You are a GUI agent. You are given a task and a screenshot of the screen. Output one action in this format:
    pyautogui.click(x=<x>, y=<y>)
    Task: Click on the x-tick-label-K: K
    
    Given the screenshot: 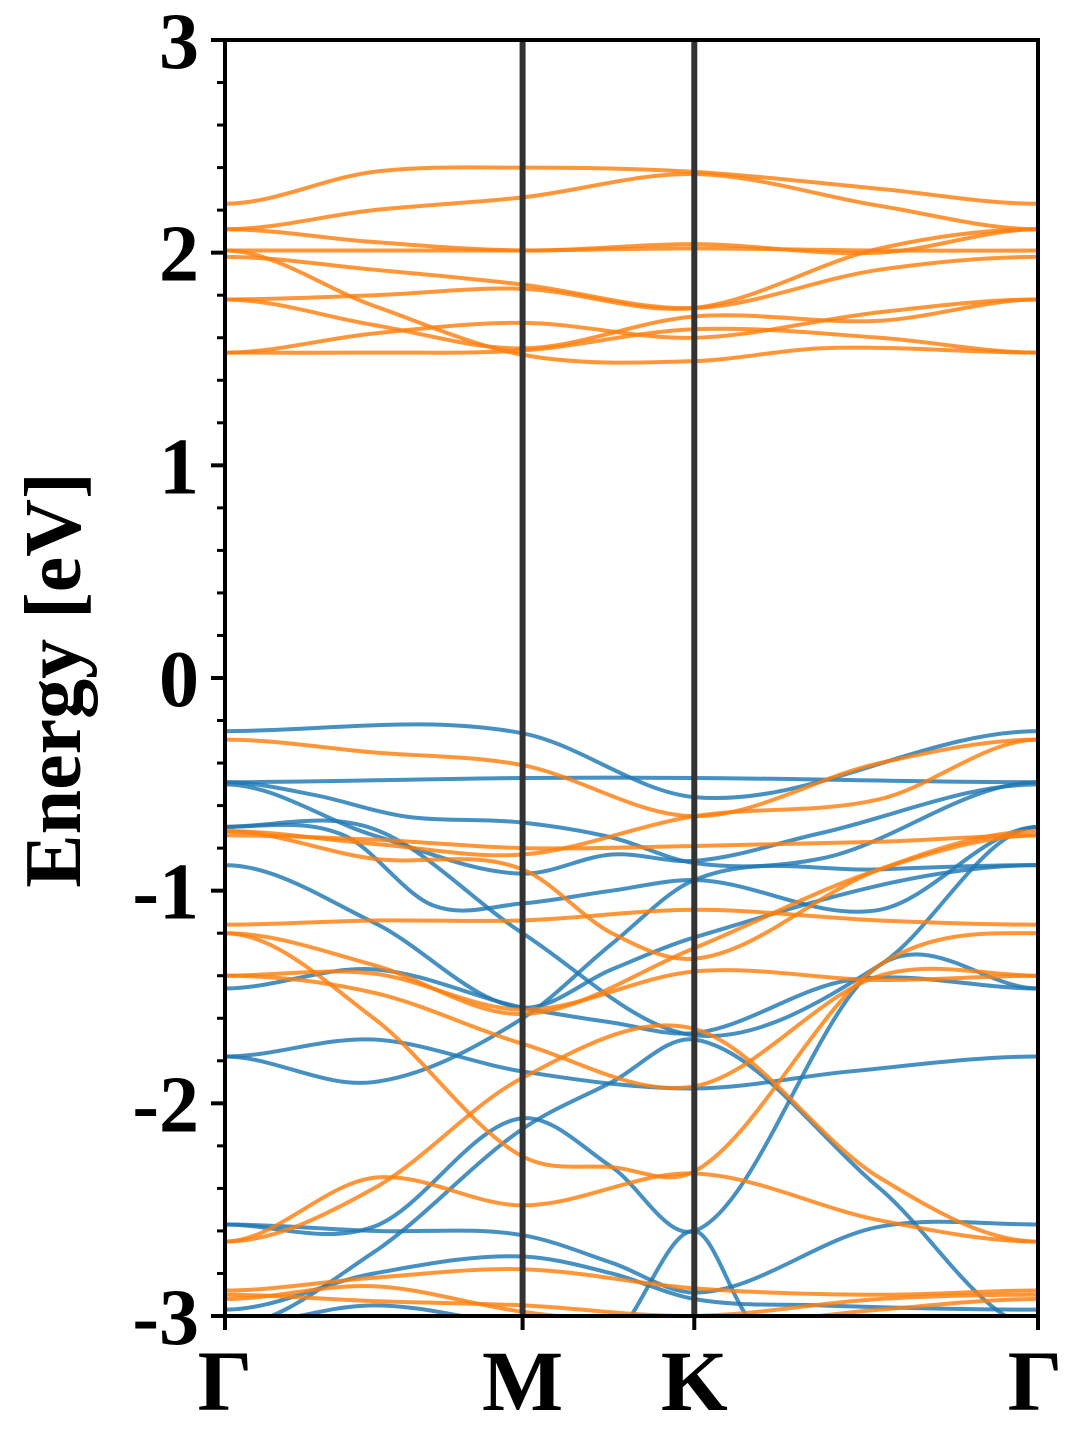 What is the action you would take?
    pyautogui.click(x=694, y=1381)
    